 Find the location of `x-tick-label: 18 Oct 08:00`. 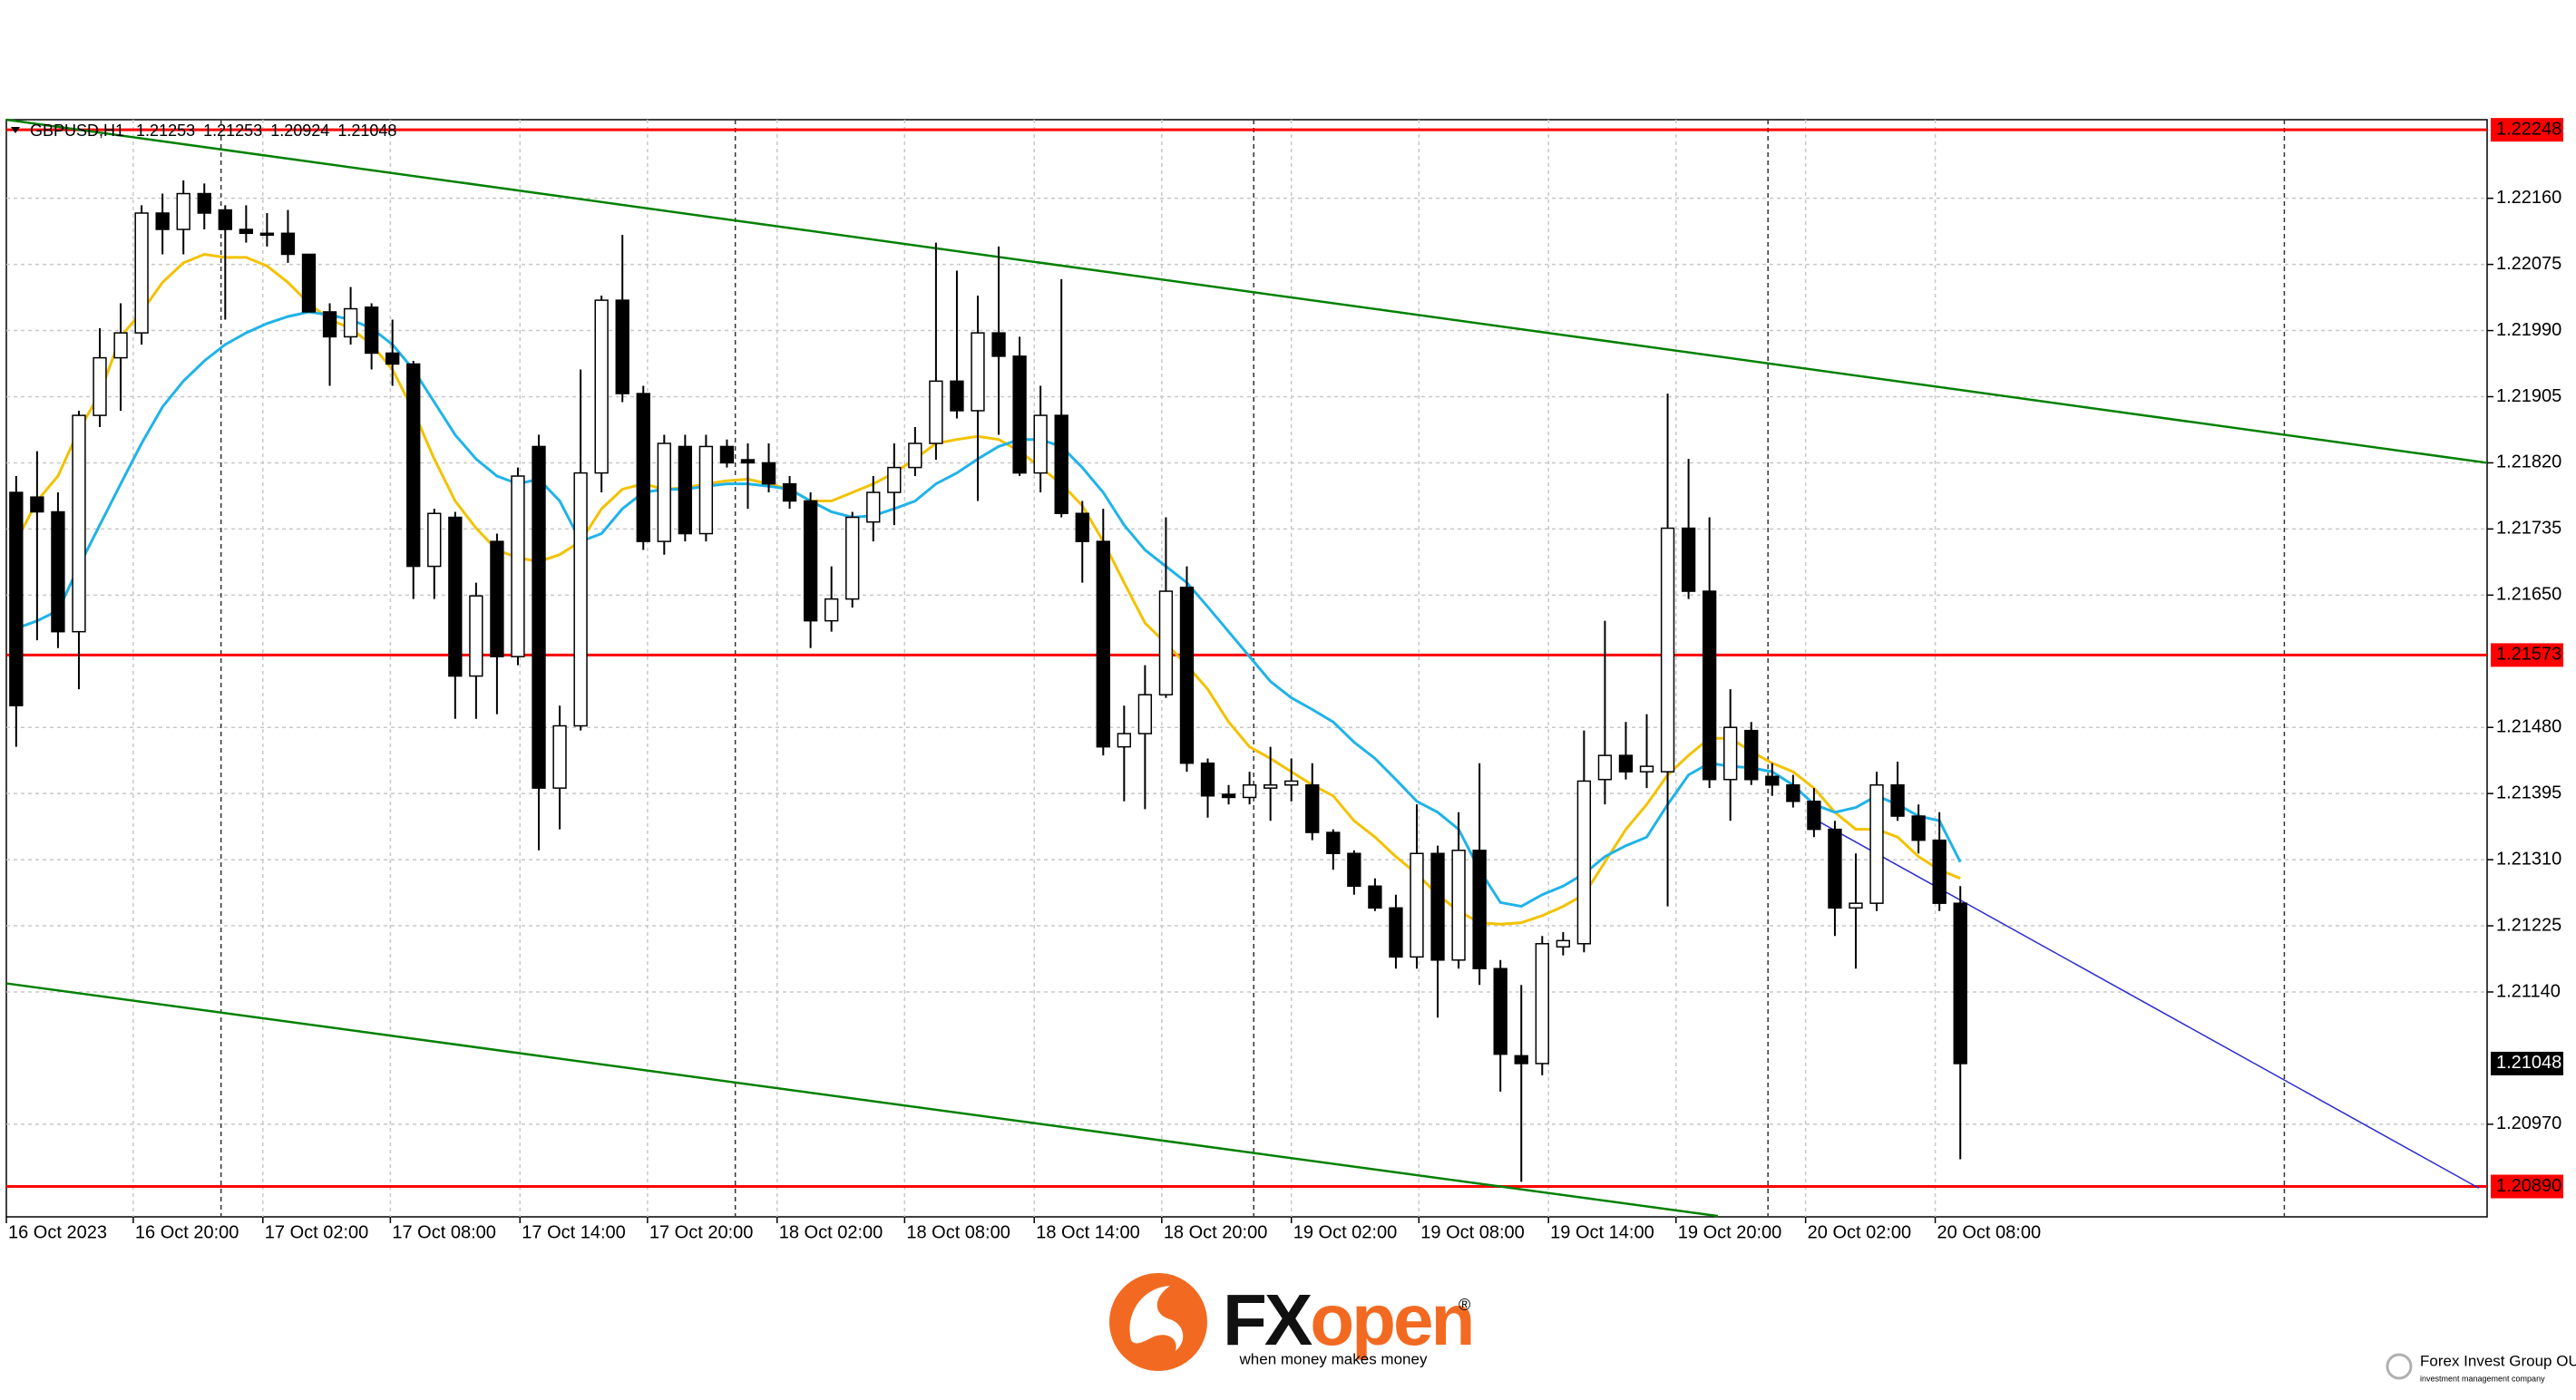

x-tick-label: 18 Oct 08:00 is located at coordinates (958, 1232).